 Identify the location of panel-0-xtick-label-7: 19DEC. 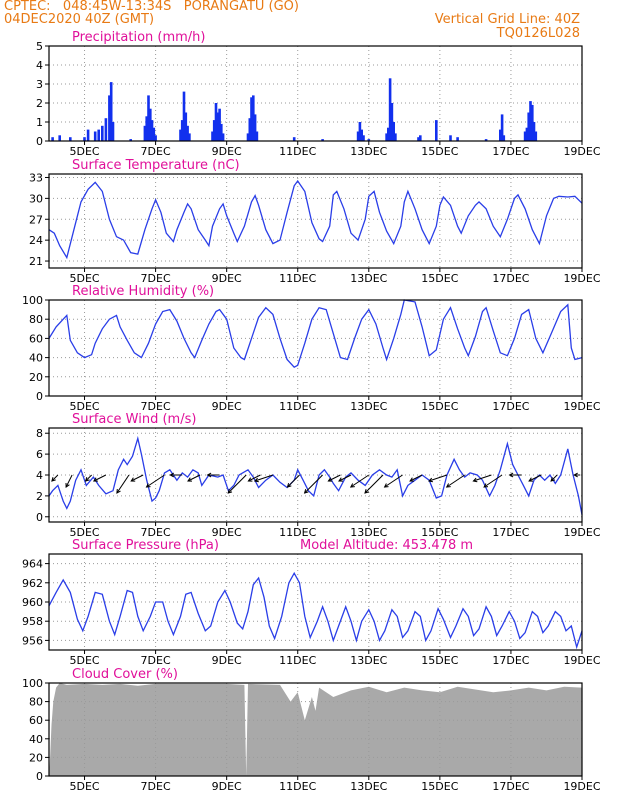
(581, 151).